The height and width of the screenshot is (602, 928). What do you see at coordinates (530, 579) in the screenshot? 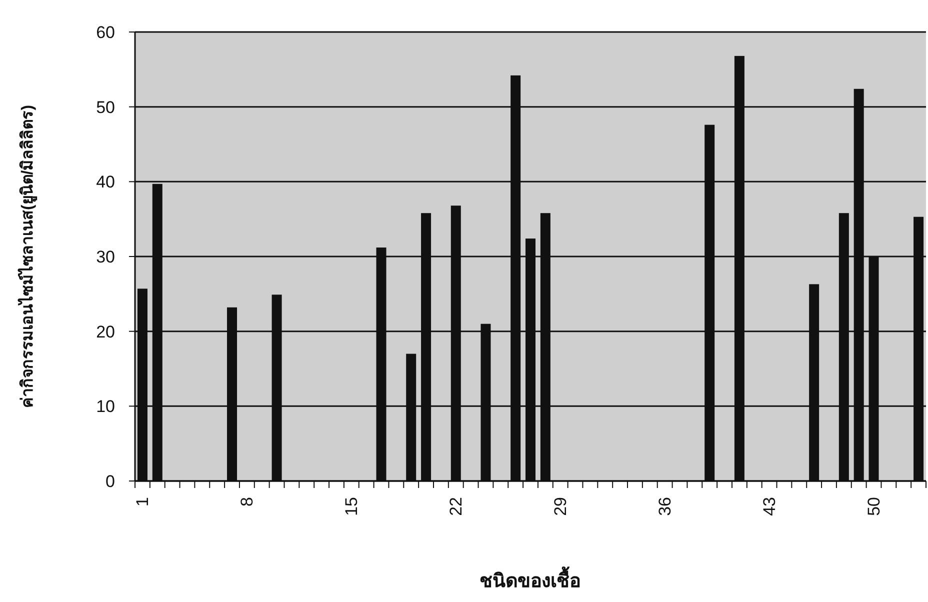
I see `x-axis-title: ชนิดของเชื้อ` at bounding box center [530, 579].